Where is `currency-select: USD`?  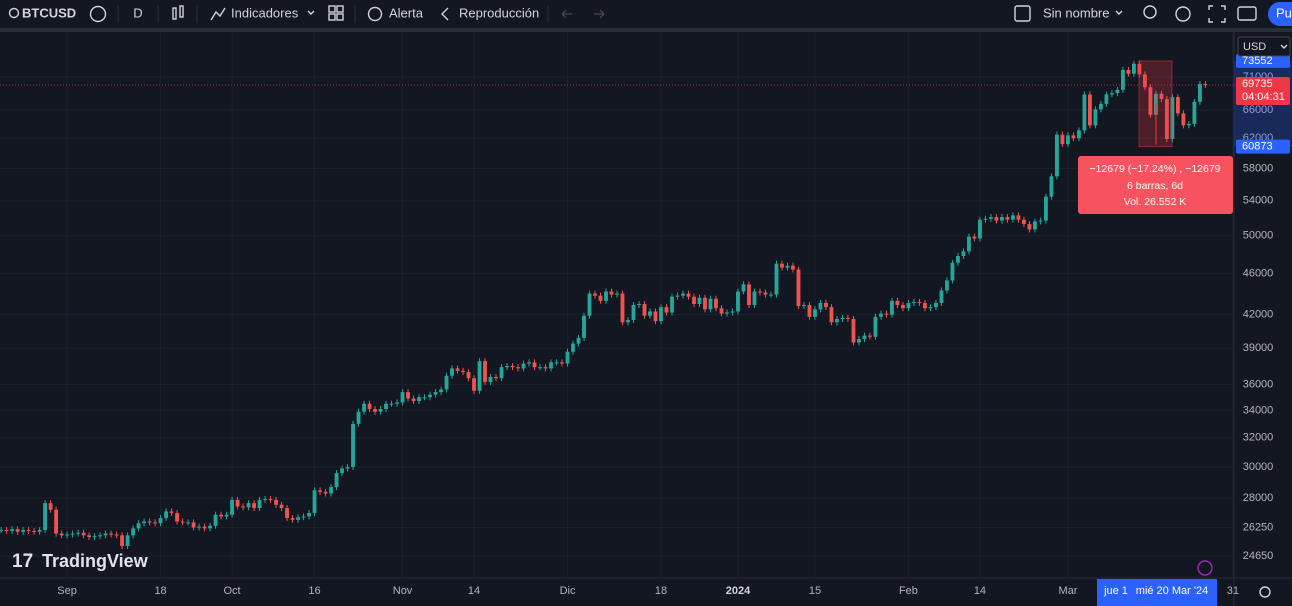 currency-select: USD is located at coordinates (1264, 46).